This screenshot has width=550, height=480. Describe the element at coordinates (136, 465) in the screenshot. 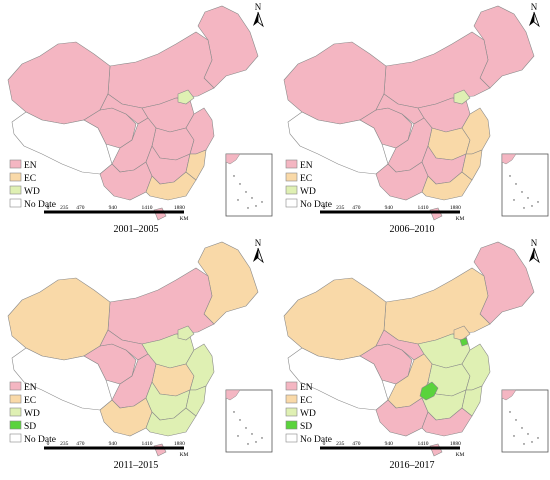

I see `panel-period-title: 2011–2015` at that location.